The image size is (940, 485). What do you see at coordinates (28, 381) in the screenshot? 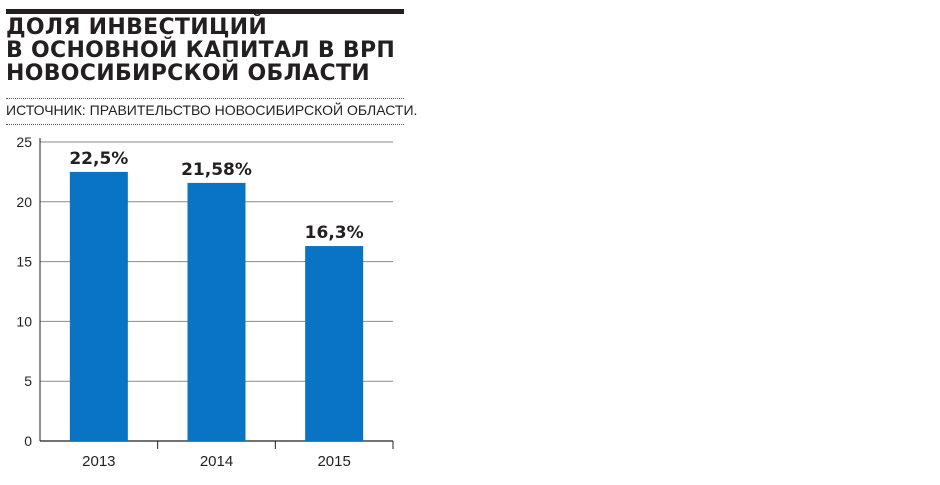
I see `y-tick-label: 5` at bounding box center [28, 381].